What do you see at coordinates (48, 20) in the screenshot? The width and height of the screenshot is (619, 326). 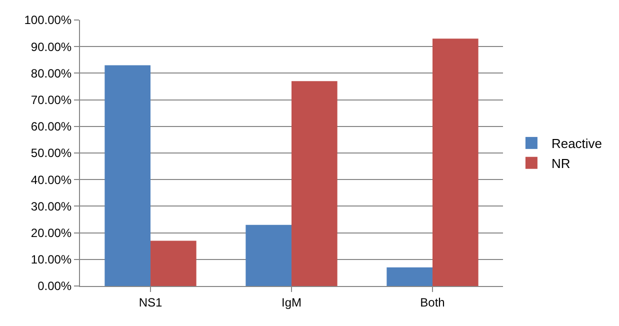 I see `y-tick-label: 100.00%` at bounding box center [48, 20].